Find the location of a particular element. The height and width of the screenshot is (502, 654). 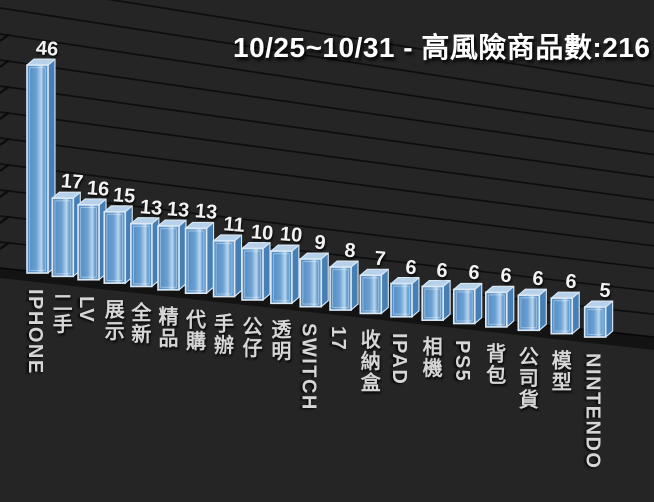

category-label: SWITCH is located at coordinates (308, 366).